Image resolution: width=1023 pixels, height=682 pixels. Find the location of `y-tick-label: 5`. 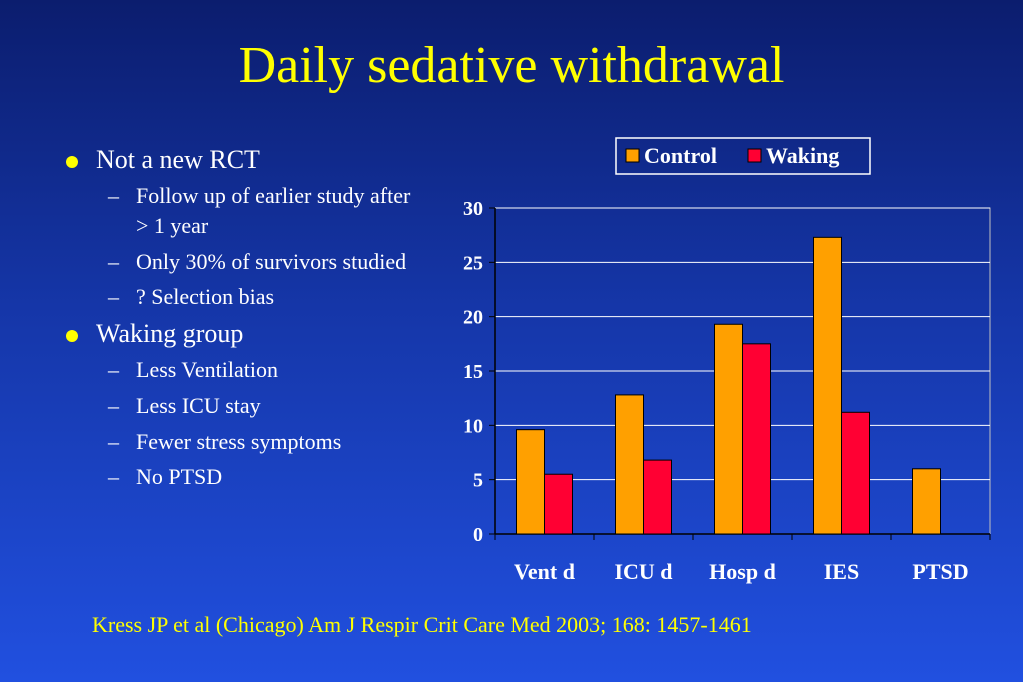

y-tick-label: 5 is located at coordinates (478, 481).